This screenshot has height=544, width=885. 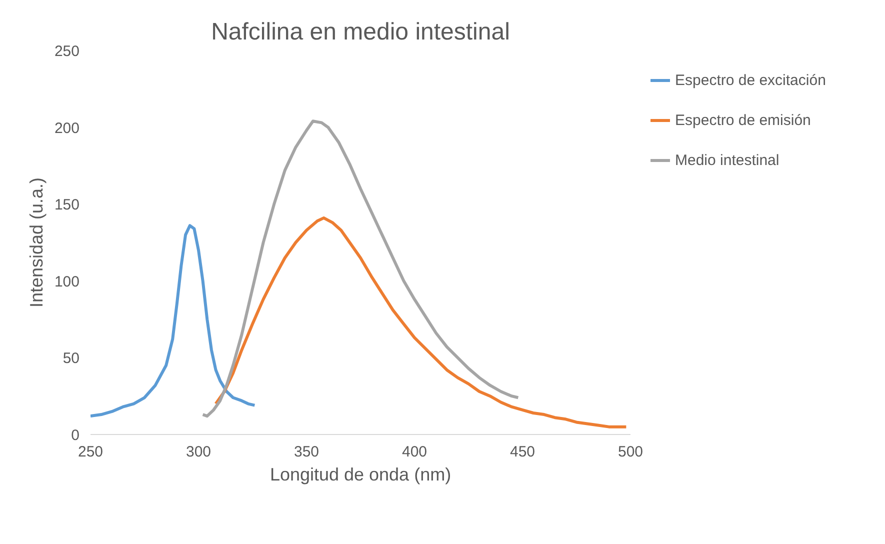 What do you see at coordinates (173, 321) in the screenshot?
I see `line-series` at bounding box center [173, 321].